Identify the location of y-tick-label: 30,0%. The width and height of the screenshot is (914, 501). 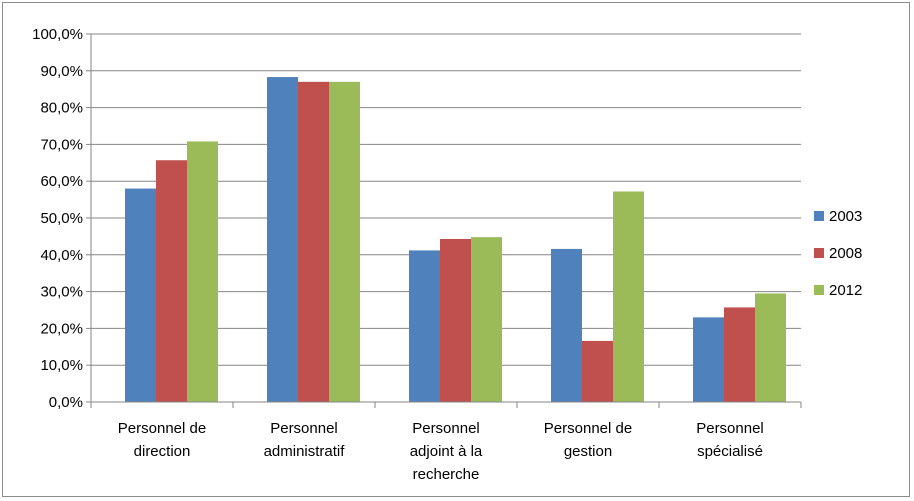
(61, 292).